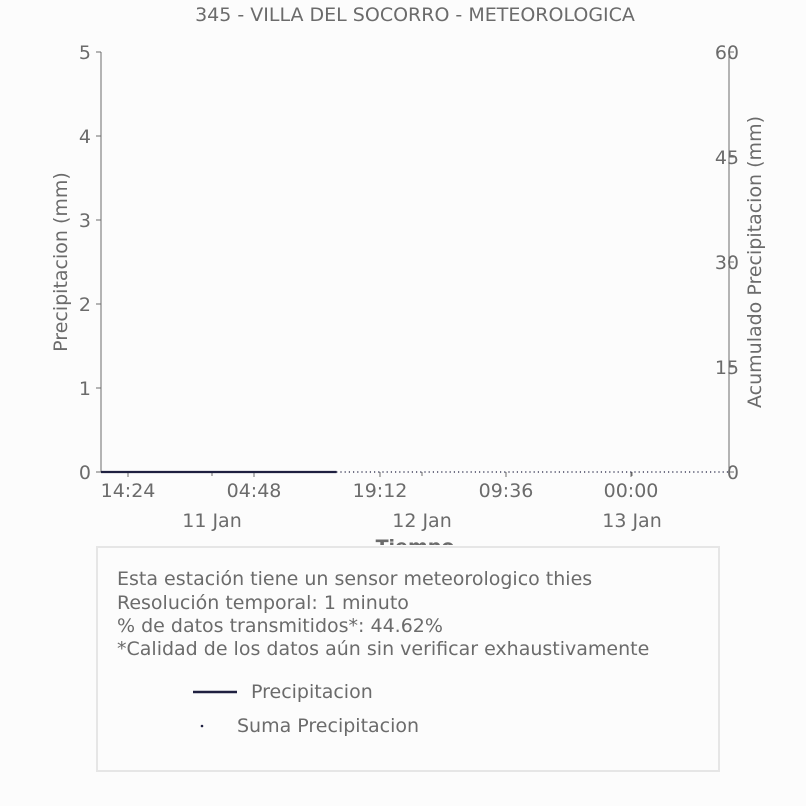 The height and width of the screenshot is (806, 806). Describe the element at coordinates (280, 626) in the screenshot. I see `transmitted-data-text: % de datos transmitidos*: 44.62%` at that location.